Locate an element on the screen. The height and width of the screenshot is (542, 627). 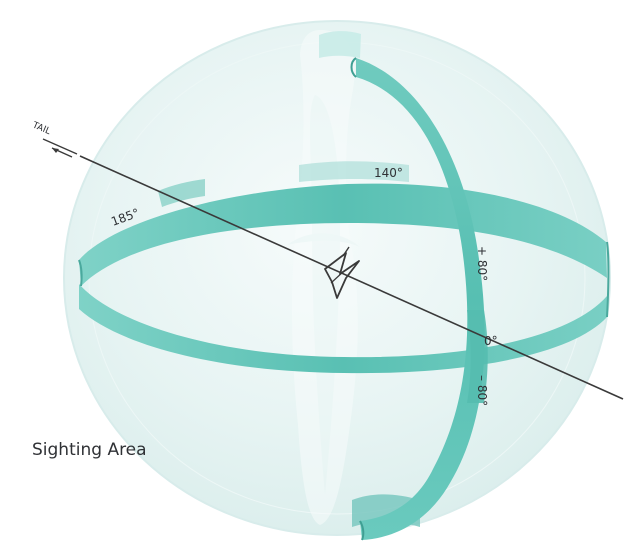
arrow-left-icon is located at coordinates (55, 150).